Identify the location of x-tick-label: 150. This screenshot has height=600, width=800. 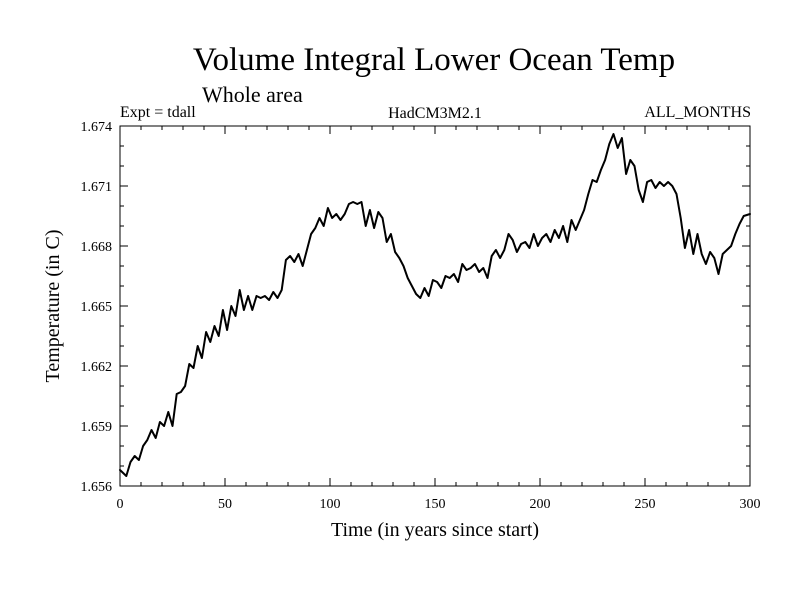
(435, 504).